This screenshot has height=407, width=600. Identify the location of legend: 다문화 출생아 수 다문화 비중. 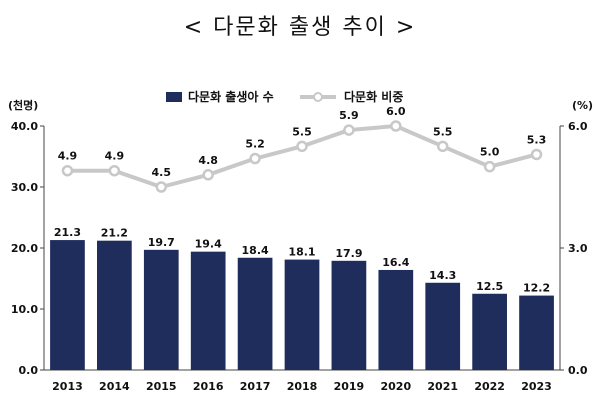
(284, 96).